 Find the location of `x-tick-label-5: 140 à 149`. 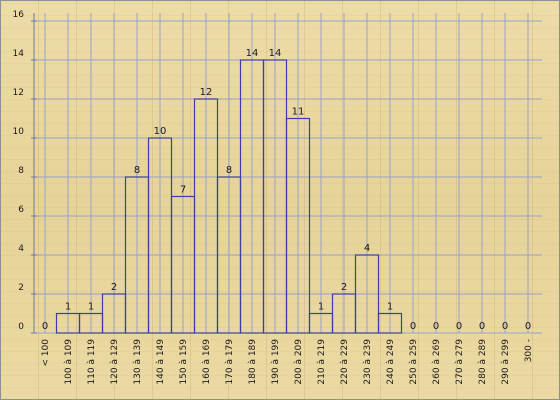

x-tick-label-5: 140 à 149 is located at coordinates (161, 362).